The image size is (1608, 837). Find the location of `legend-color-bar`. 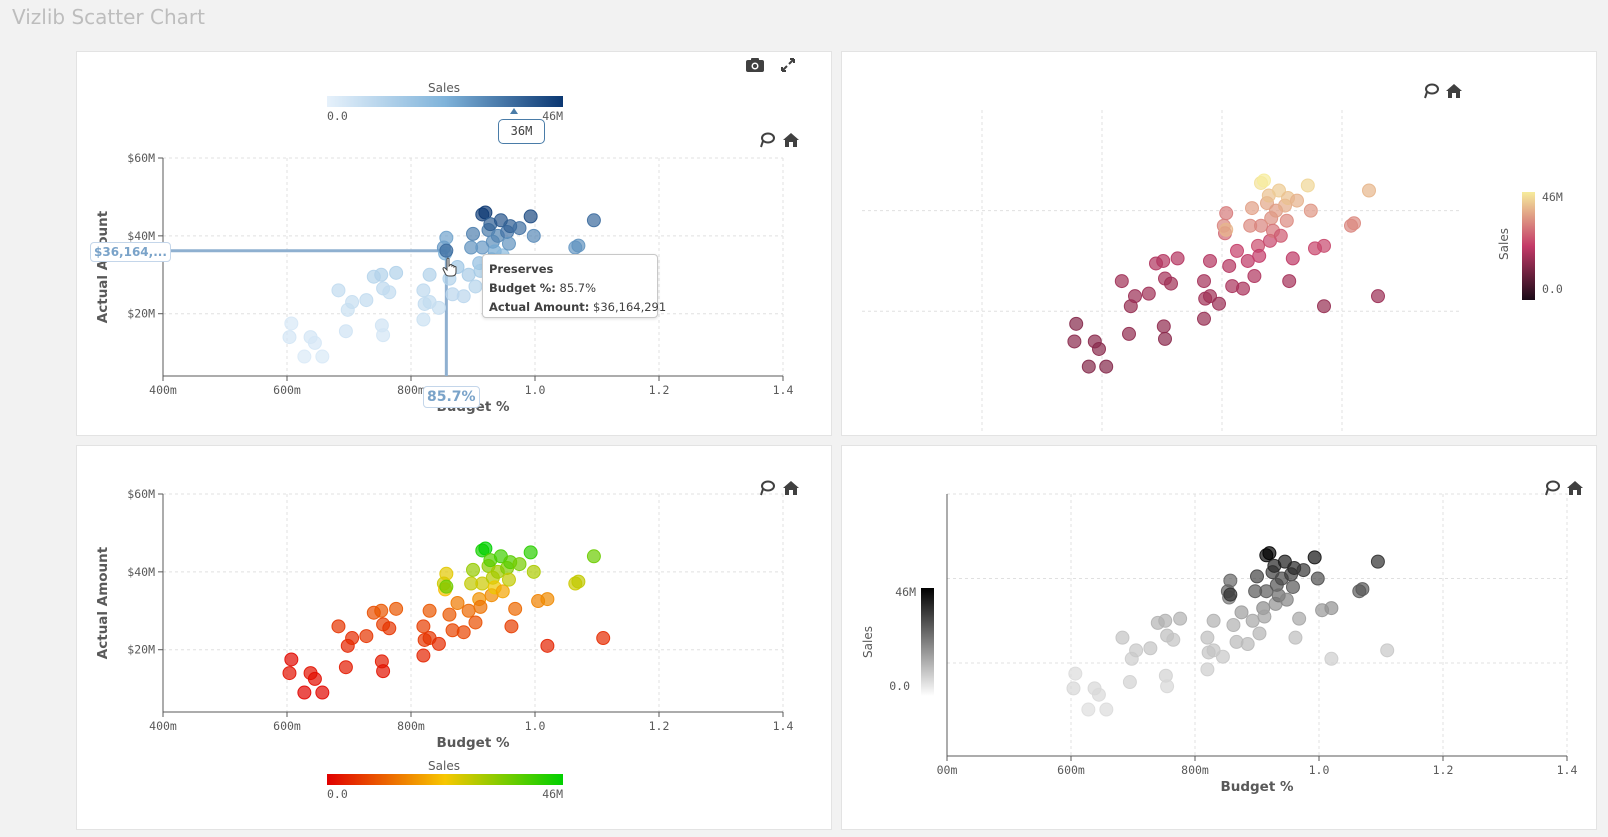

legend-color-bar is located at coordinates (927, 642).